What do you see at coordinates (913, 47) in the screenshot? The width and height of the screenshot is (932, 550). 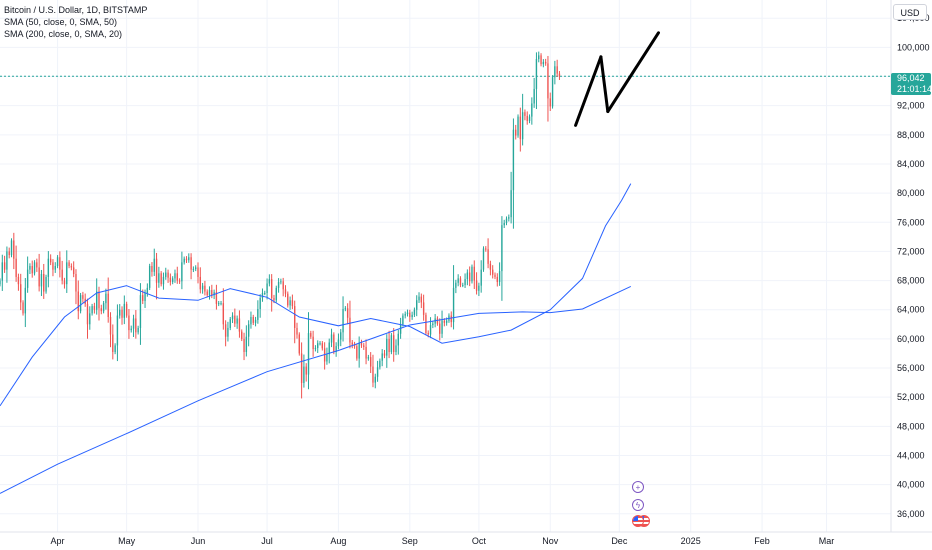 I see `y-tick-label: 100,000` at bounding box center [913, 47].